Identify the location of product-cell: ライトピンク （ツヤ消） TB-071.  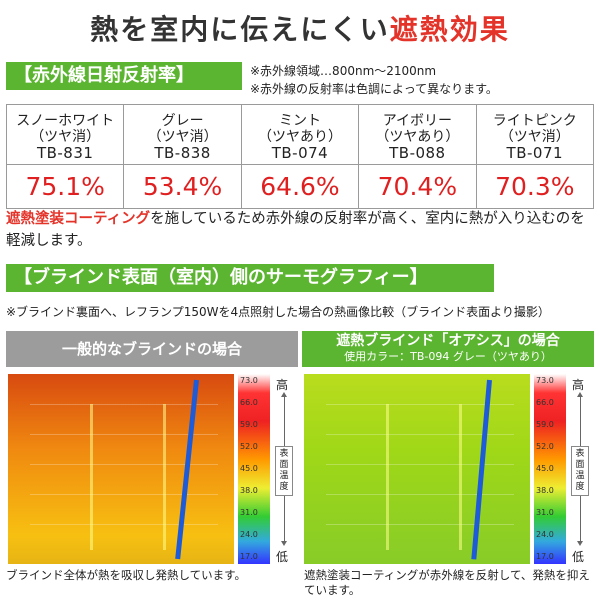
(535, 134).